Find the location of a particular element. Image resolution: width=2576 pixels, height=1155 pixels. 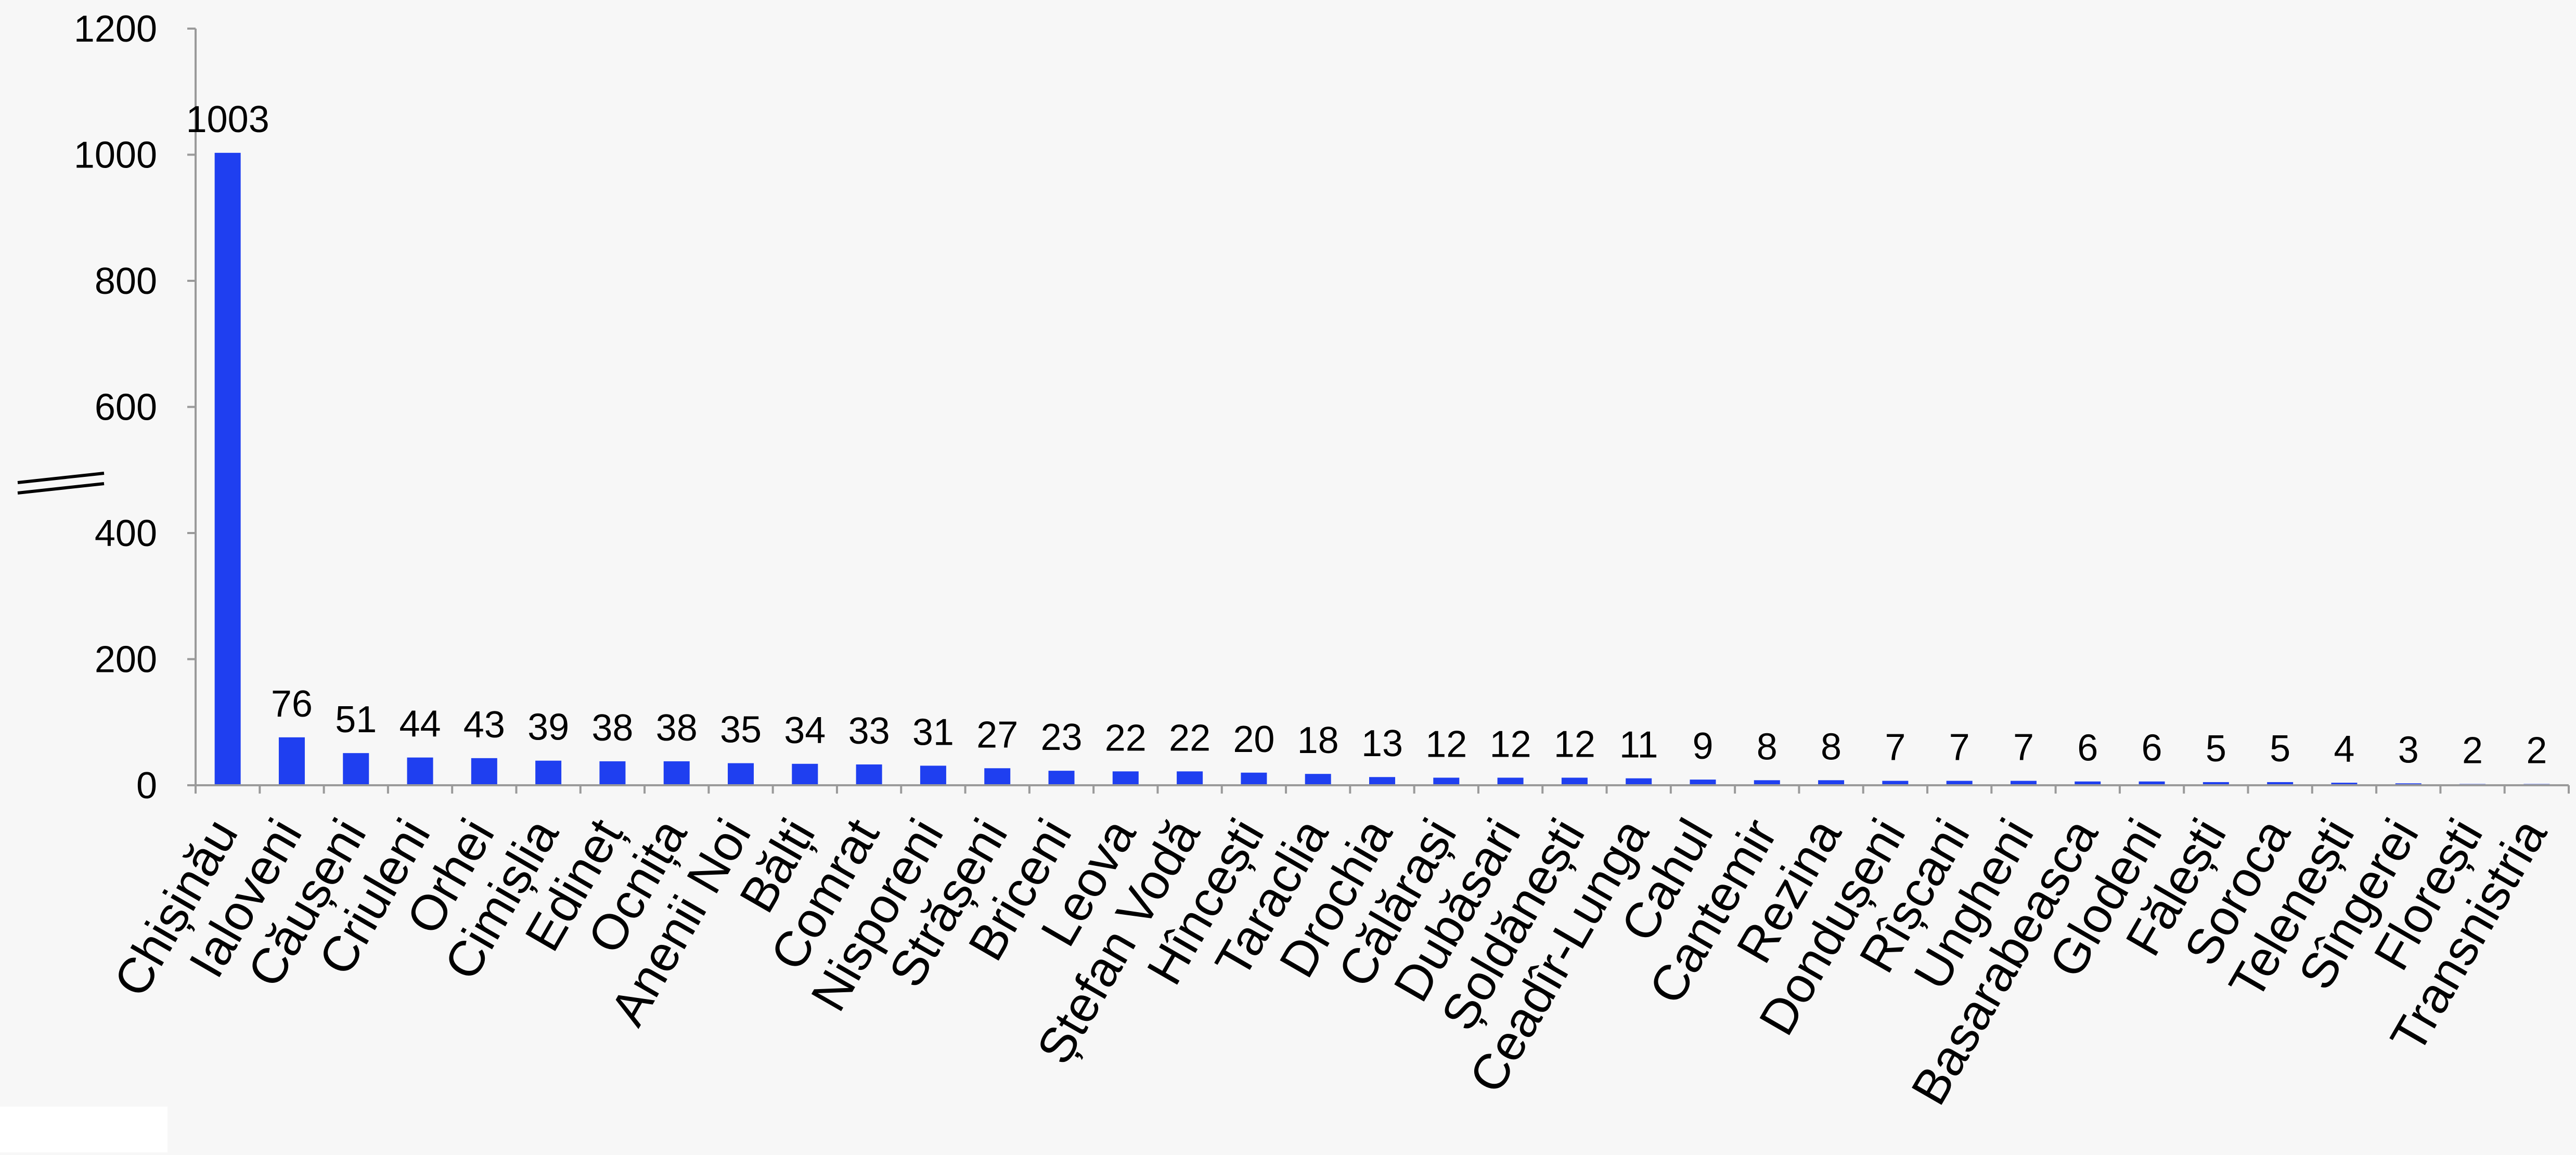

data-label-36: 2 is located at coordinates (2536, 751).